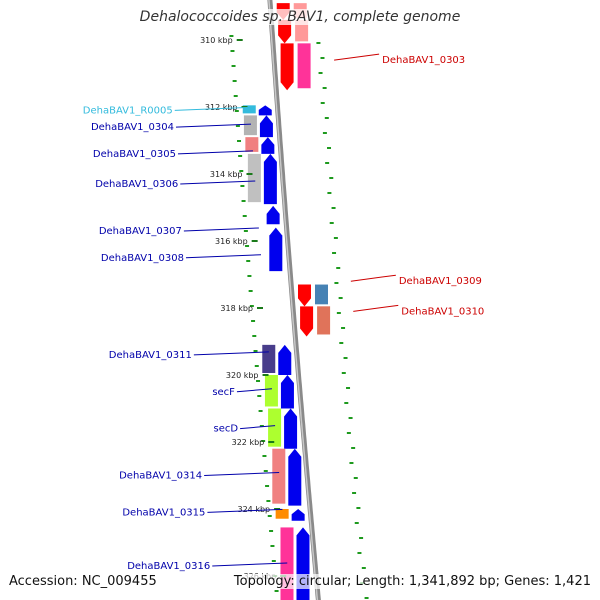  I want to click on gene-label: secD, so click(226, 429).